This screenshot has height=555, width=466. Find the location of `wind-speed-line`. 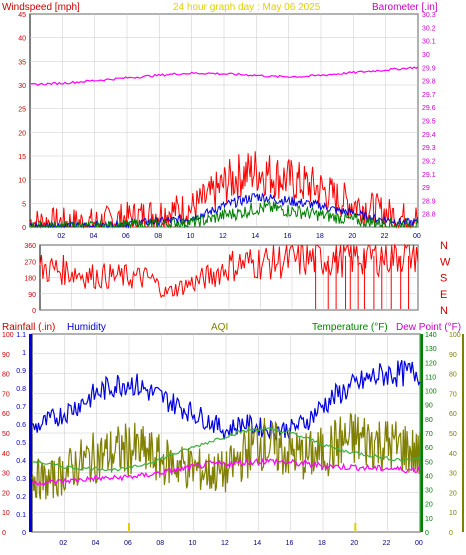

wind-speed-line is located at coordinates (224, 210).